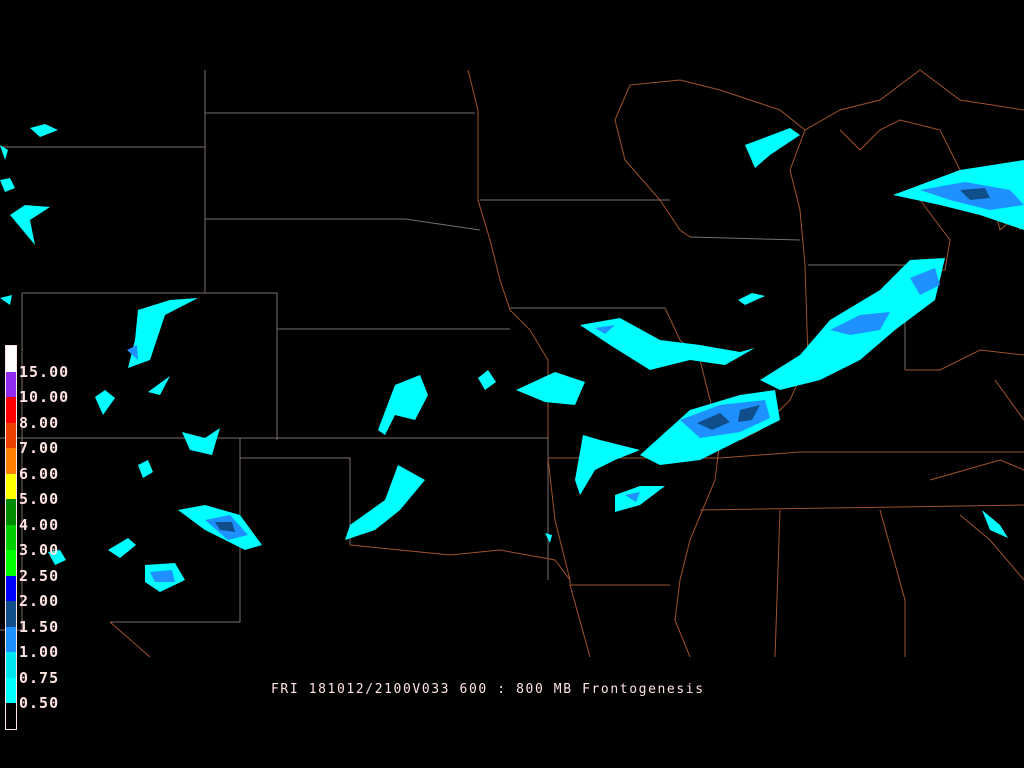 The width and height of the screenshot is (1024, 768). Describe the element at coordinates (39, 422) in the screenshot. I see `legend-label: 8.00` at that location.